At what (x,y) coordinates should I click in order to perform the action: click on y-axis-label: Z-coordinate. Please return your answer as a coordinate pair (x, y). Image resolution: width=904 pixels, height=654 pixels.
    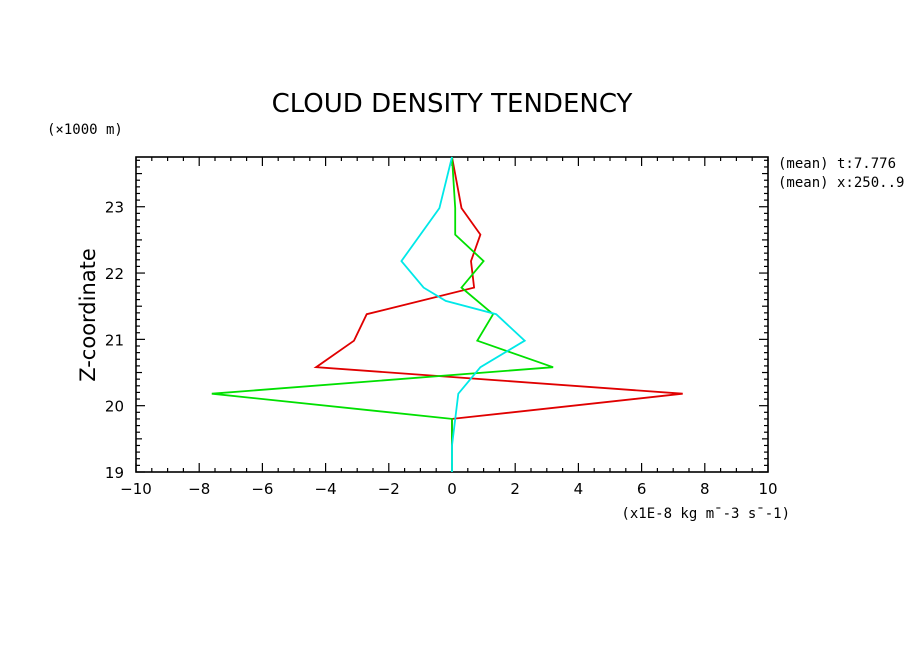
    Looking at the image, I should click on (88, 315).